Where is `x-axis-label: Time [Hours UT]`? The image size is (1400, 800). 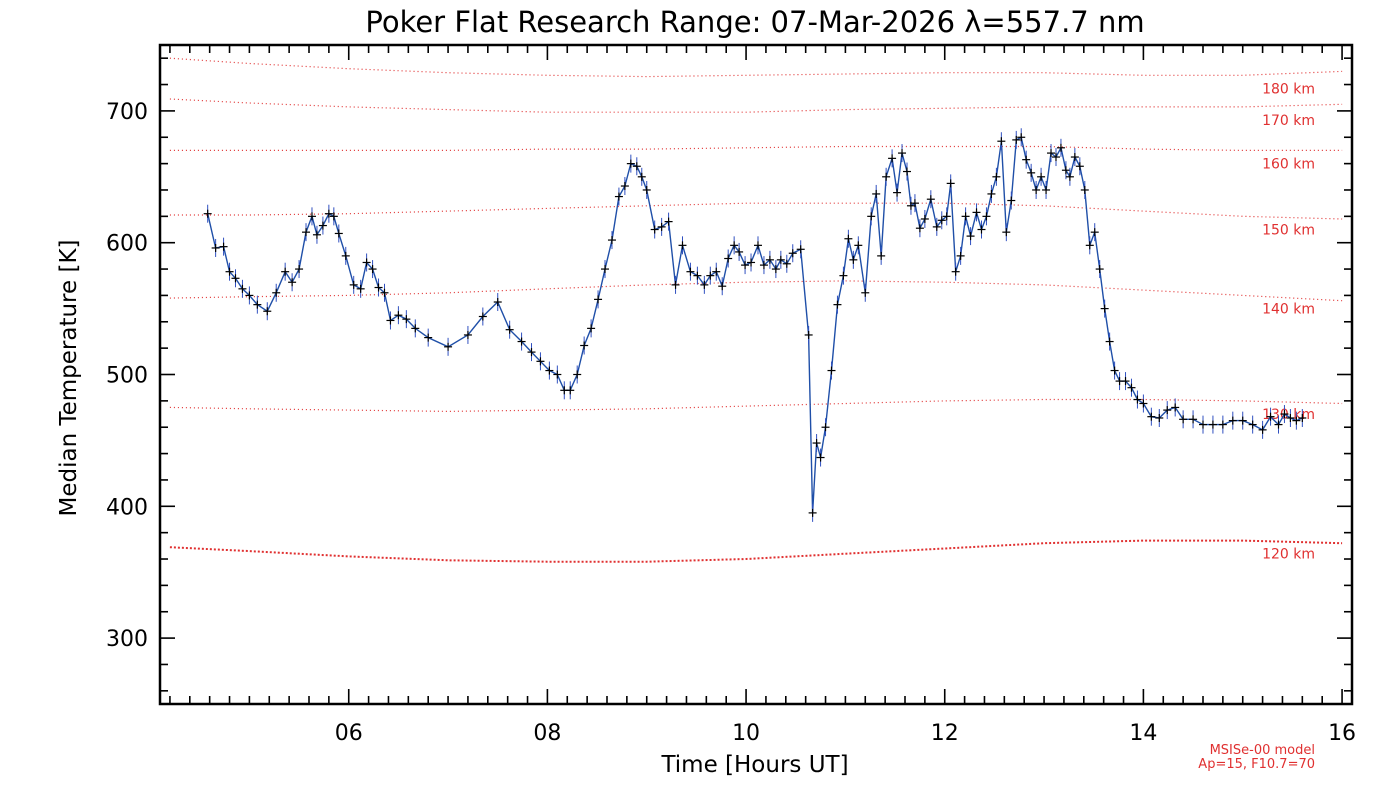 x-axis-label: Time [Hours UT] is located at coordinates (754, 765).